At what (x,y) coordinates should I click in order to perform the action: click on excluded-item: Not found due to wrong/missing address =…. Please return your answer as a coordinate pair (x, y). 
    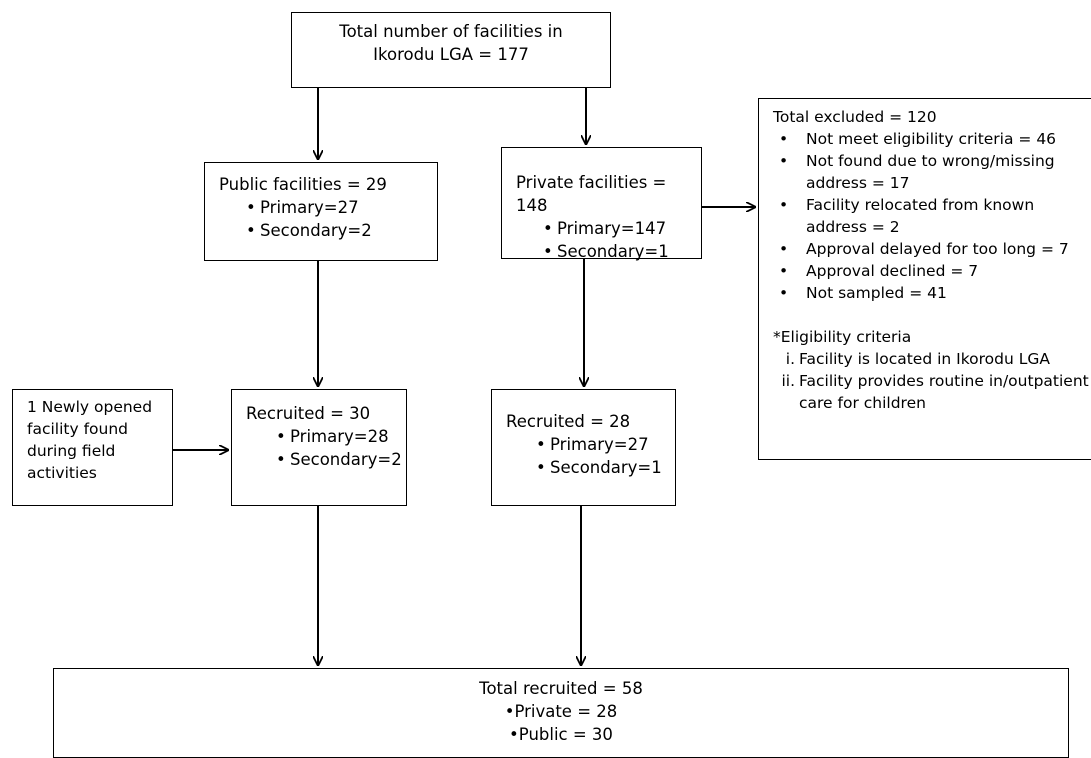
    Looking at the image, I should click on (935, 172).